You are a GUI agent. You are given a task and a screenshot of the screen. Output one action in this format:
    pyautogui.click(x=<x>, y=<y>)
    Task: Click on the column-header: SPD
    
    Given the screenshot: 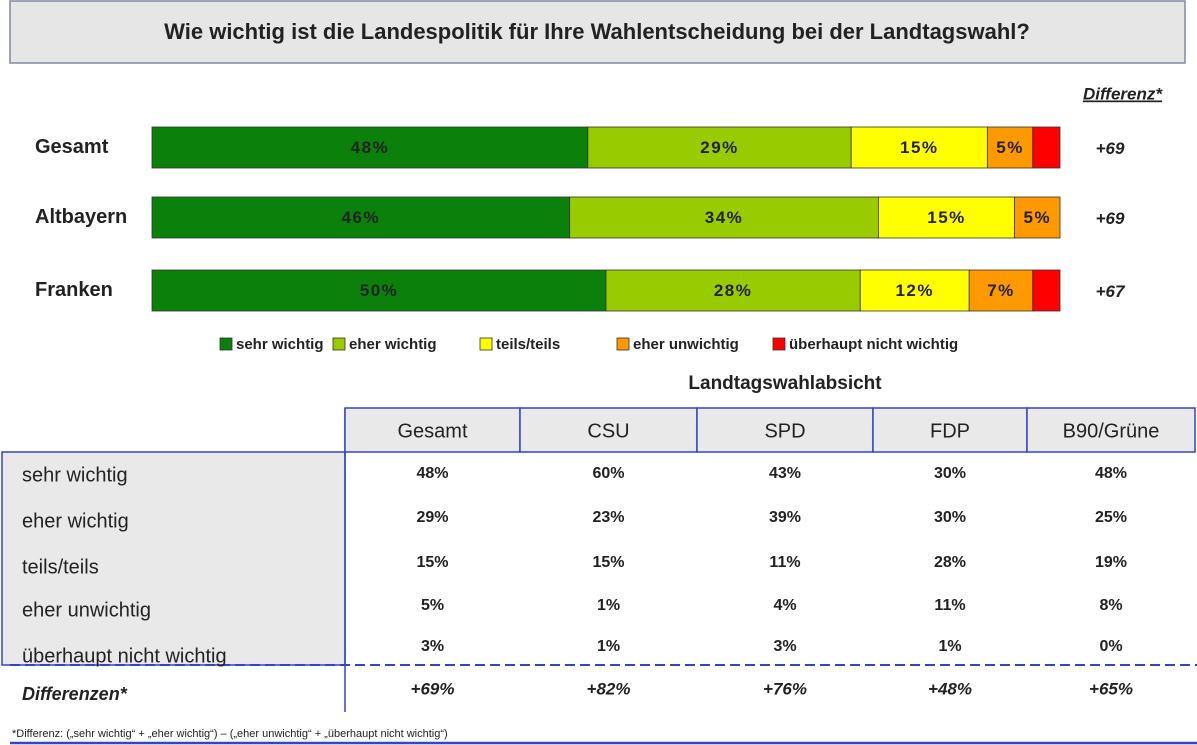 What is the action you would take?
    pyautogui.click(x=784, y=431)
    